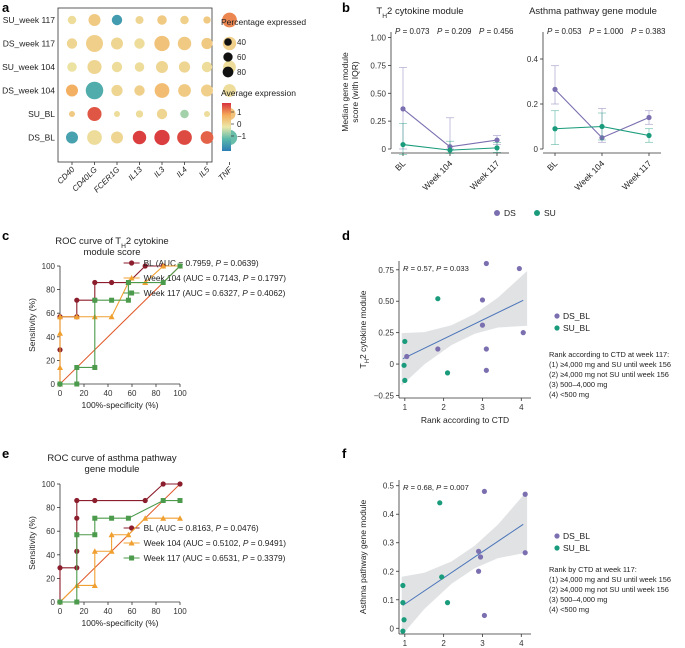 The height and width of the screenshot is (648, 685). What do you see at coordinates (201, 263) in the screenshot?
I see `legend-label-BL: BL (AUC = 0.7959, P = 0.0639)` at bounding box center [201, 263].